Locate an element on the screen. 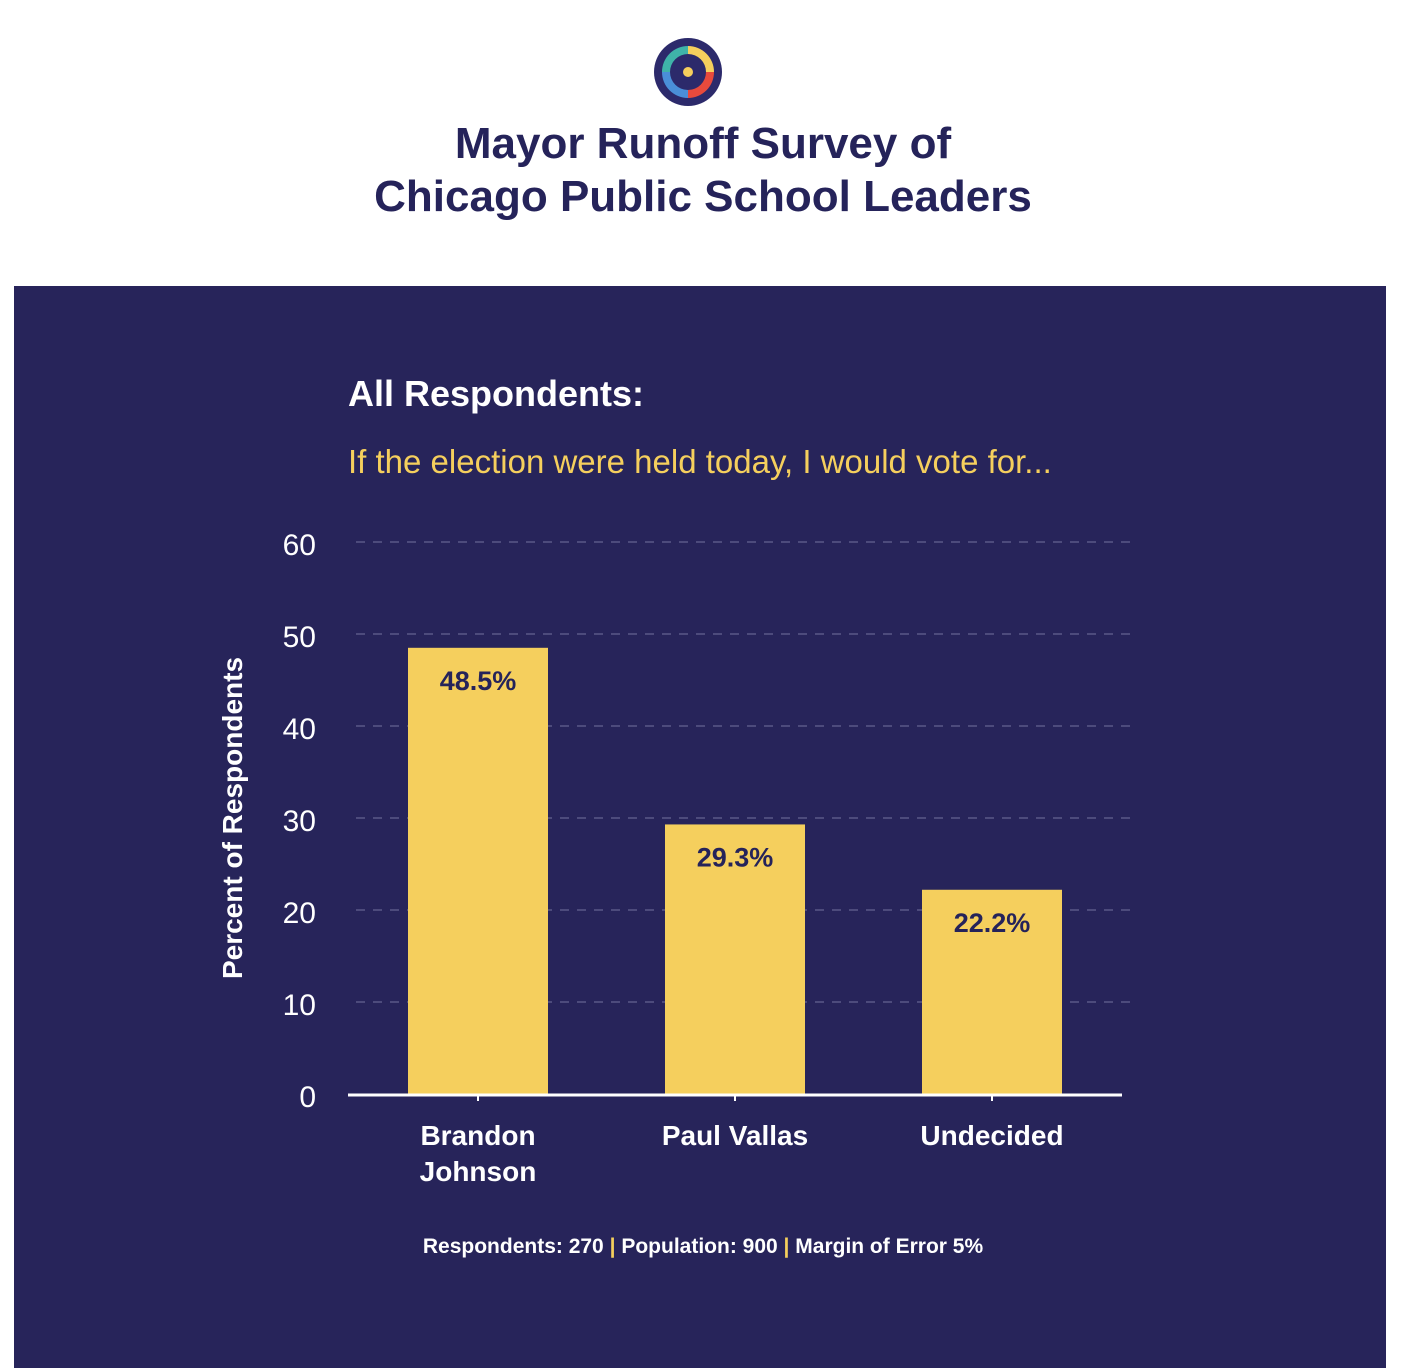 Image resolution: width=1406 pixels, height=1368 pixels. x-category-label: Johnson is located at coordinates (478, 1171).